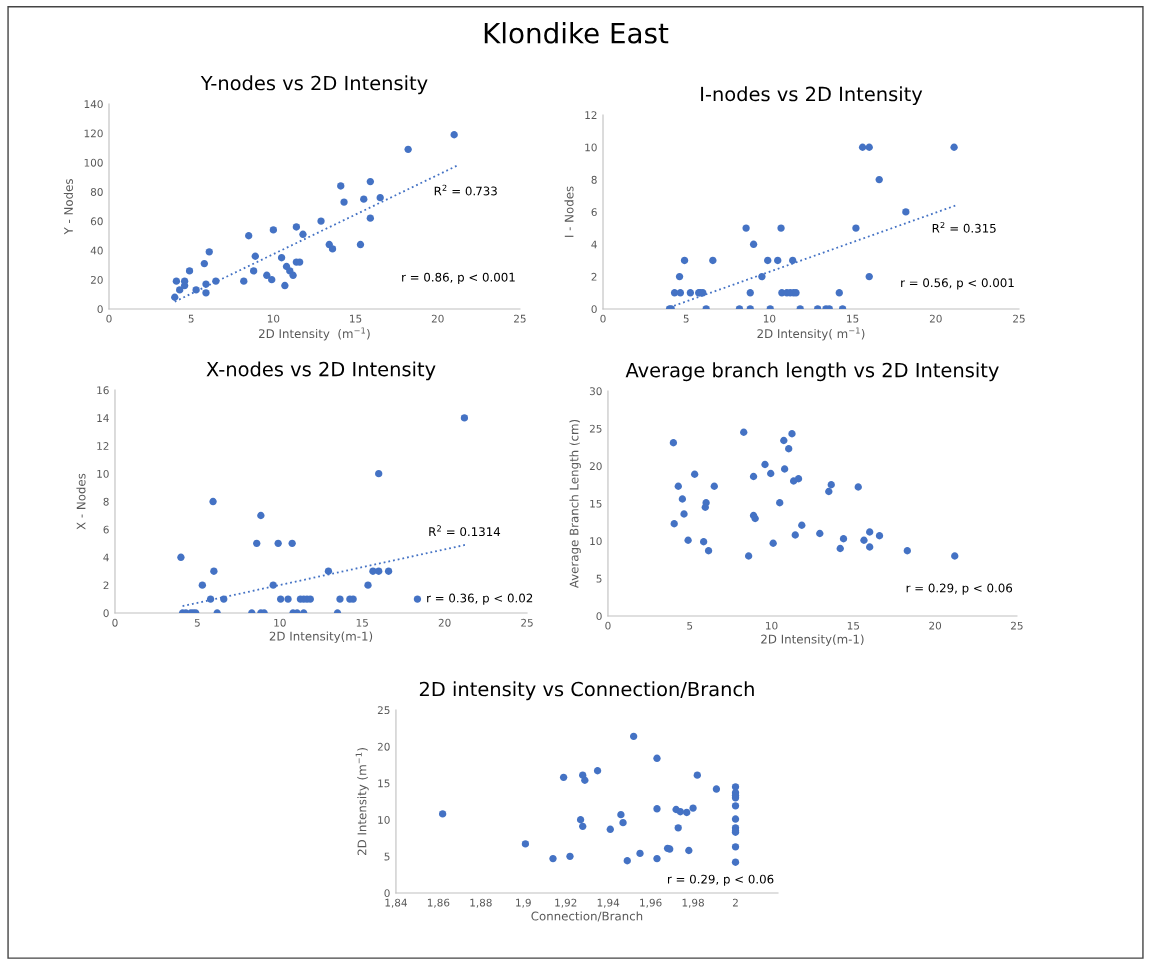  What do you see at coordinates (964, 227) in the screenshot?
I see `annotation: R$^{2}$ = 0.315` at bounding box center [964, 227].